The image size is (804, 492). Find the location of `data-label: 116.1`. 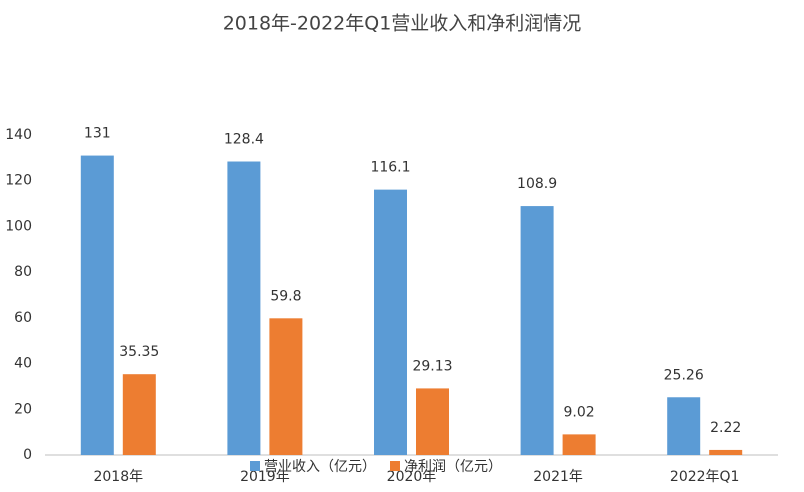

data-label: 116.1 is located at coordinates (390, 168).